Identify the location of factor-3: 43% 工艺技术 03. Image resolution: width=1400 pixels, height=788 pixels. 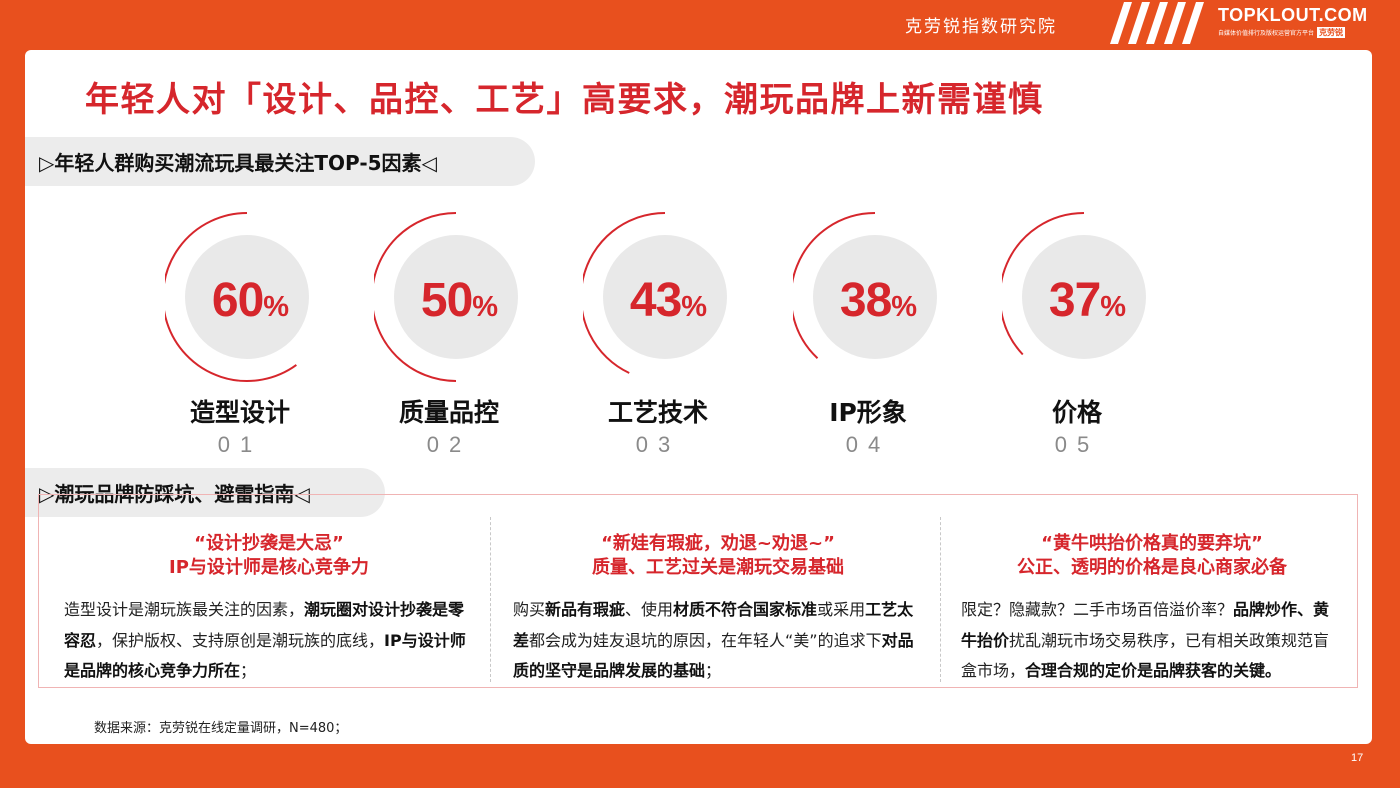
(658, 345).